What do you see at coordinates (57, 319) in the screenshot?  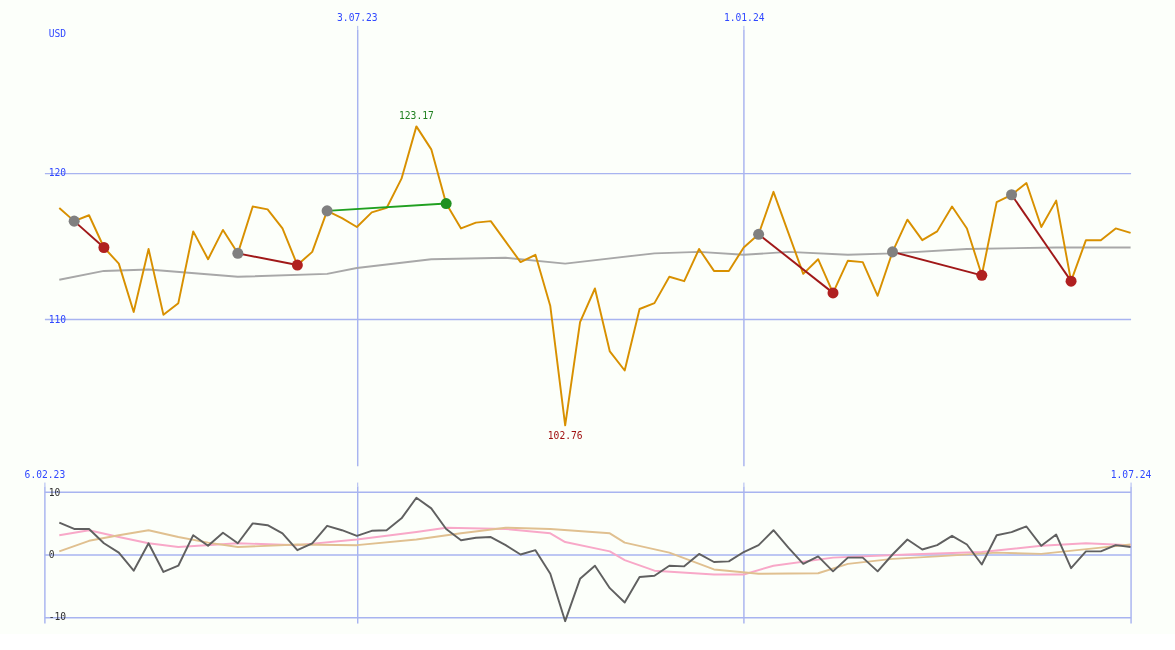 I see `y-tick-label: 110` at bounding box center [57, 319].